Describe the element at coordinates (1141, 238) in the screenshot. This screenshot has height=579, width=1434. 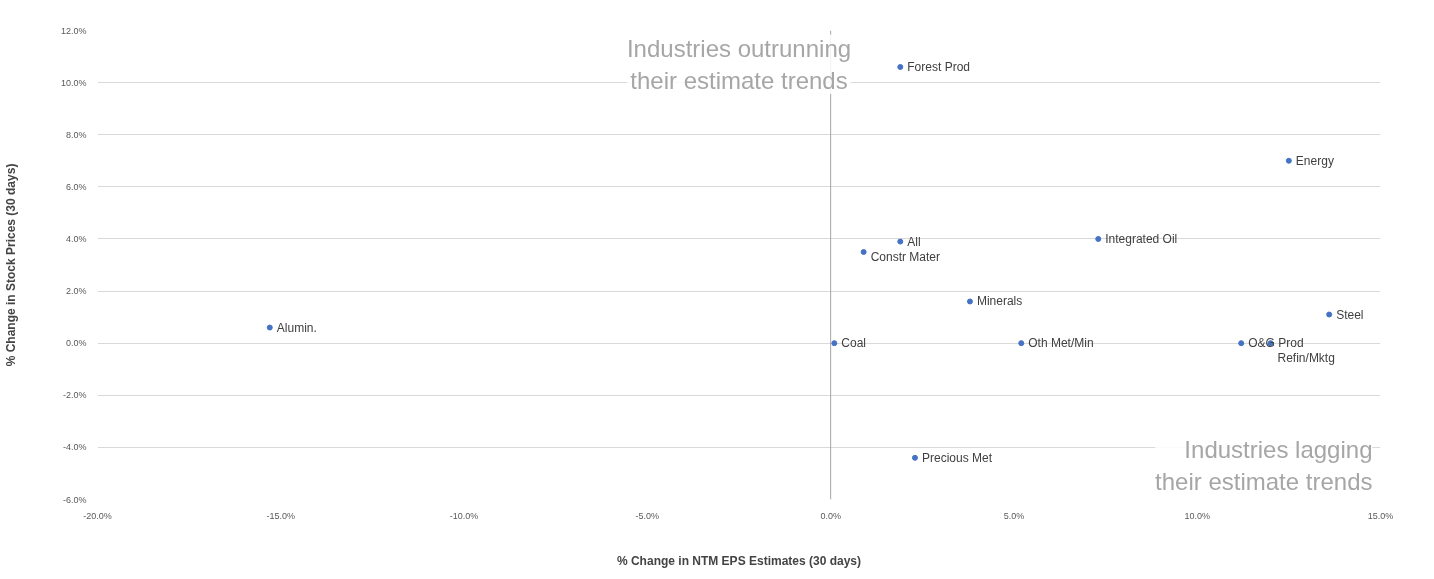
I see `annotation: Integrated Oil` at that location.